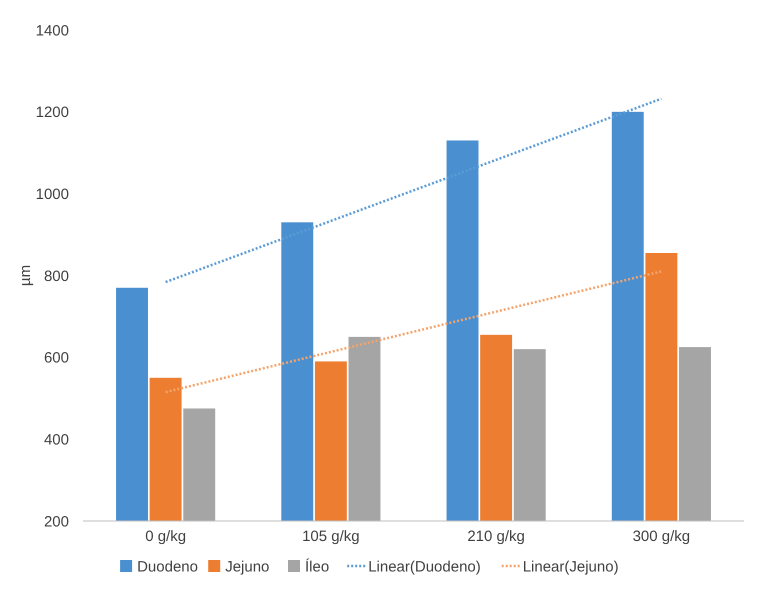 Image resolution: width=762 pixels, height=592 pixels. Describe the element at coordinates (56, 439) in the screenshot. I see `y-tick-label: 400` at that location.